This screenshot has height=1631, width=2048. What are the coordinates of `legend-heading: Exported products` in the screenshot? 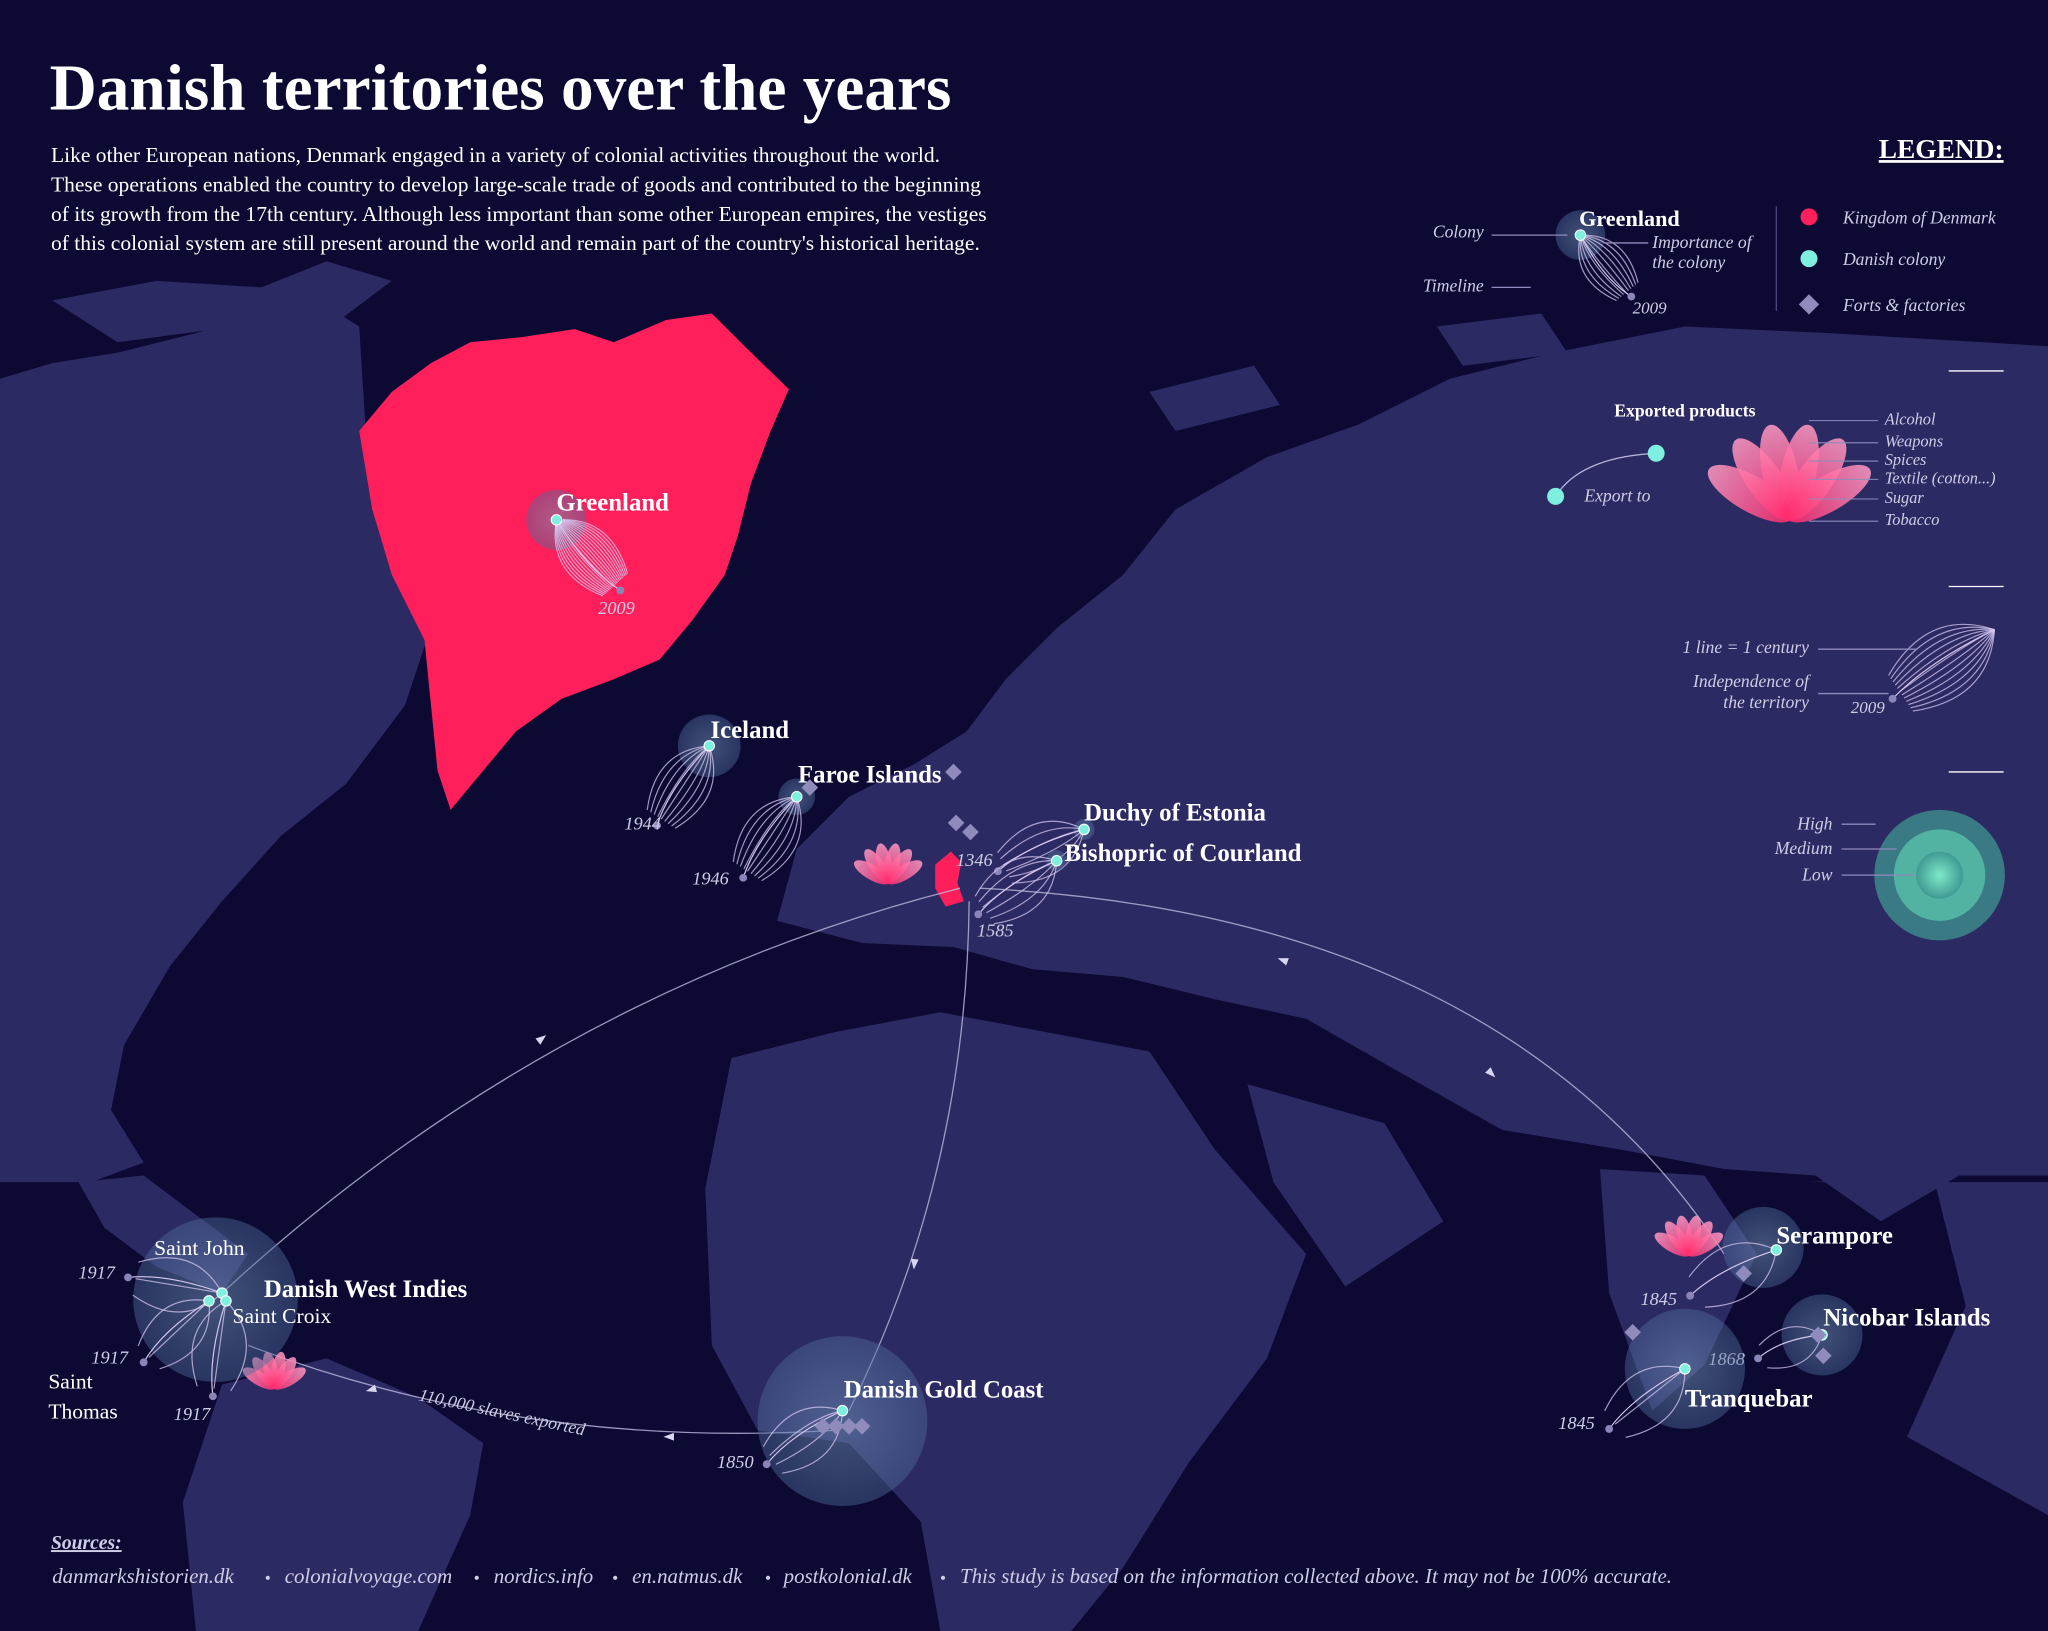 It's located at (1684, 411).